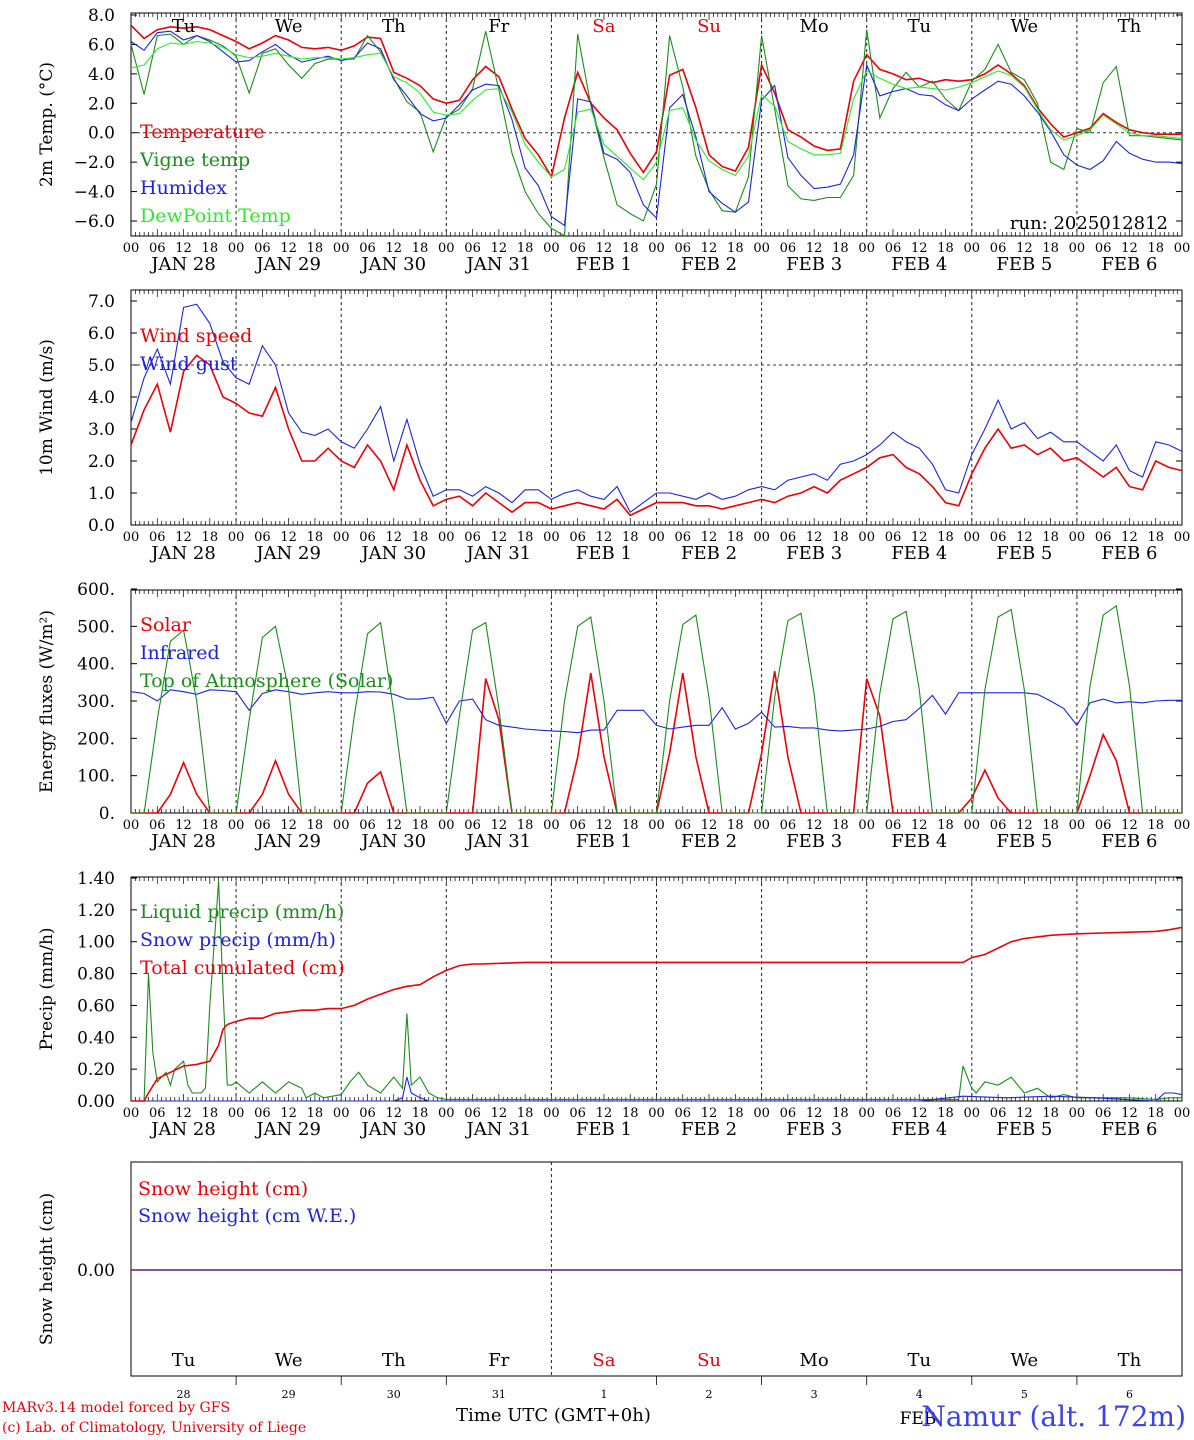  I want to click on day-label: JAN 31, so click(498, 264).